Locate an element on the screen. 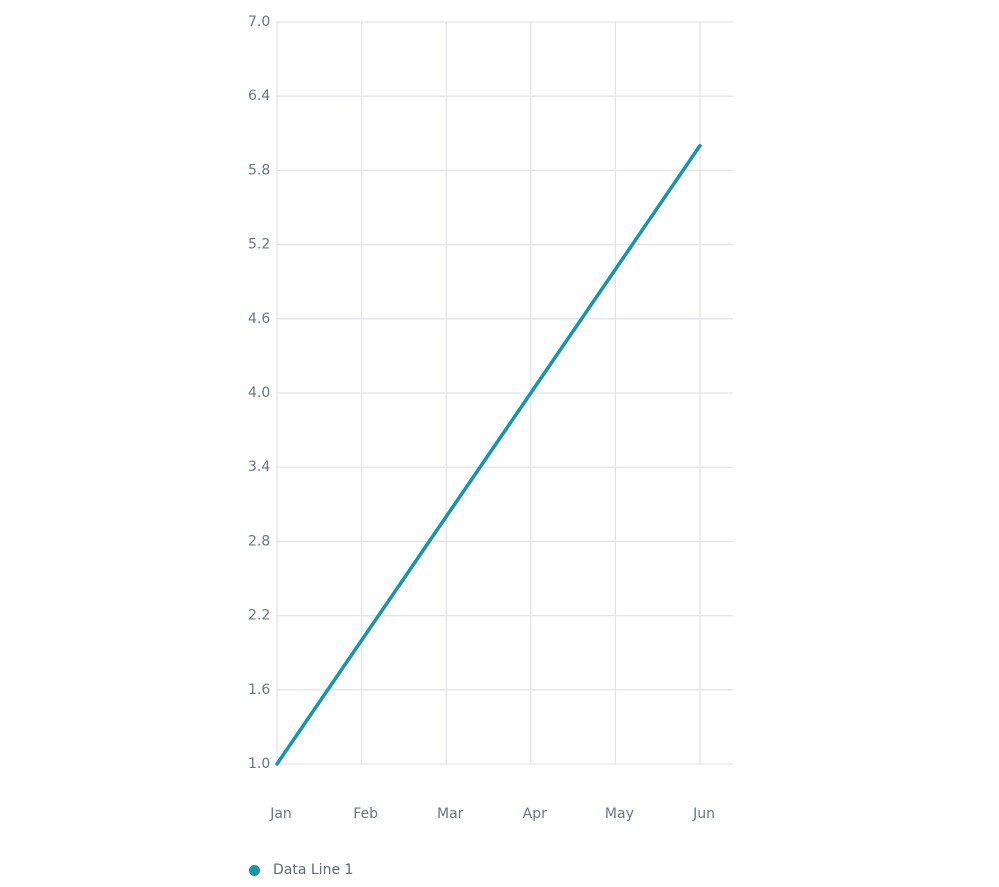 This screenshot has width=999, height=887. y-tick-label: 7.0 is located at coordinates (259, 22).